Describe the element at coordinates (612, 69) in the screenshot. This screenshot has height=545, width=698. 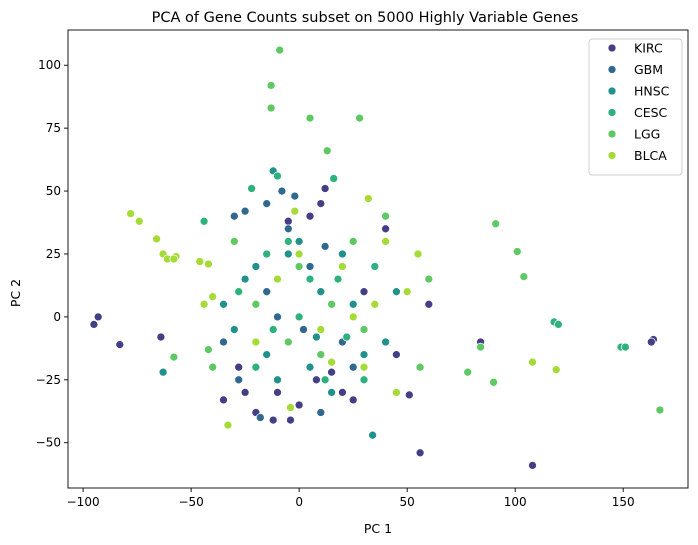
I see `legend-marker-gbm` at that location.